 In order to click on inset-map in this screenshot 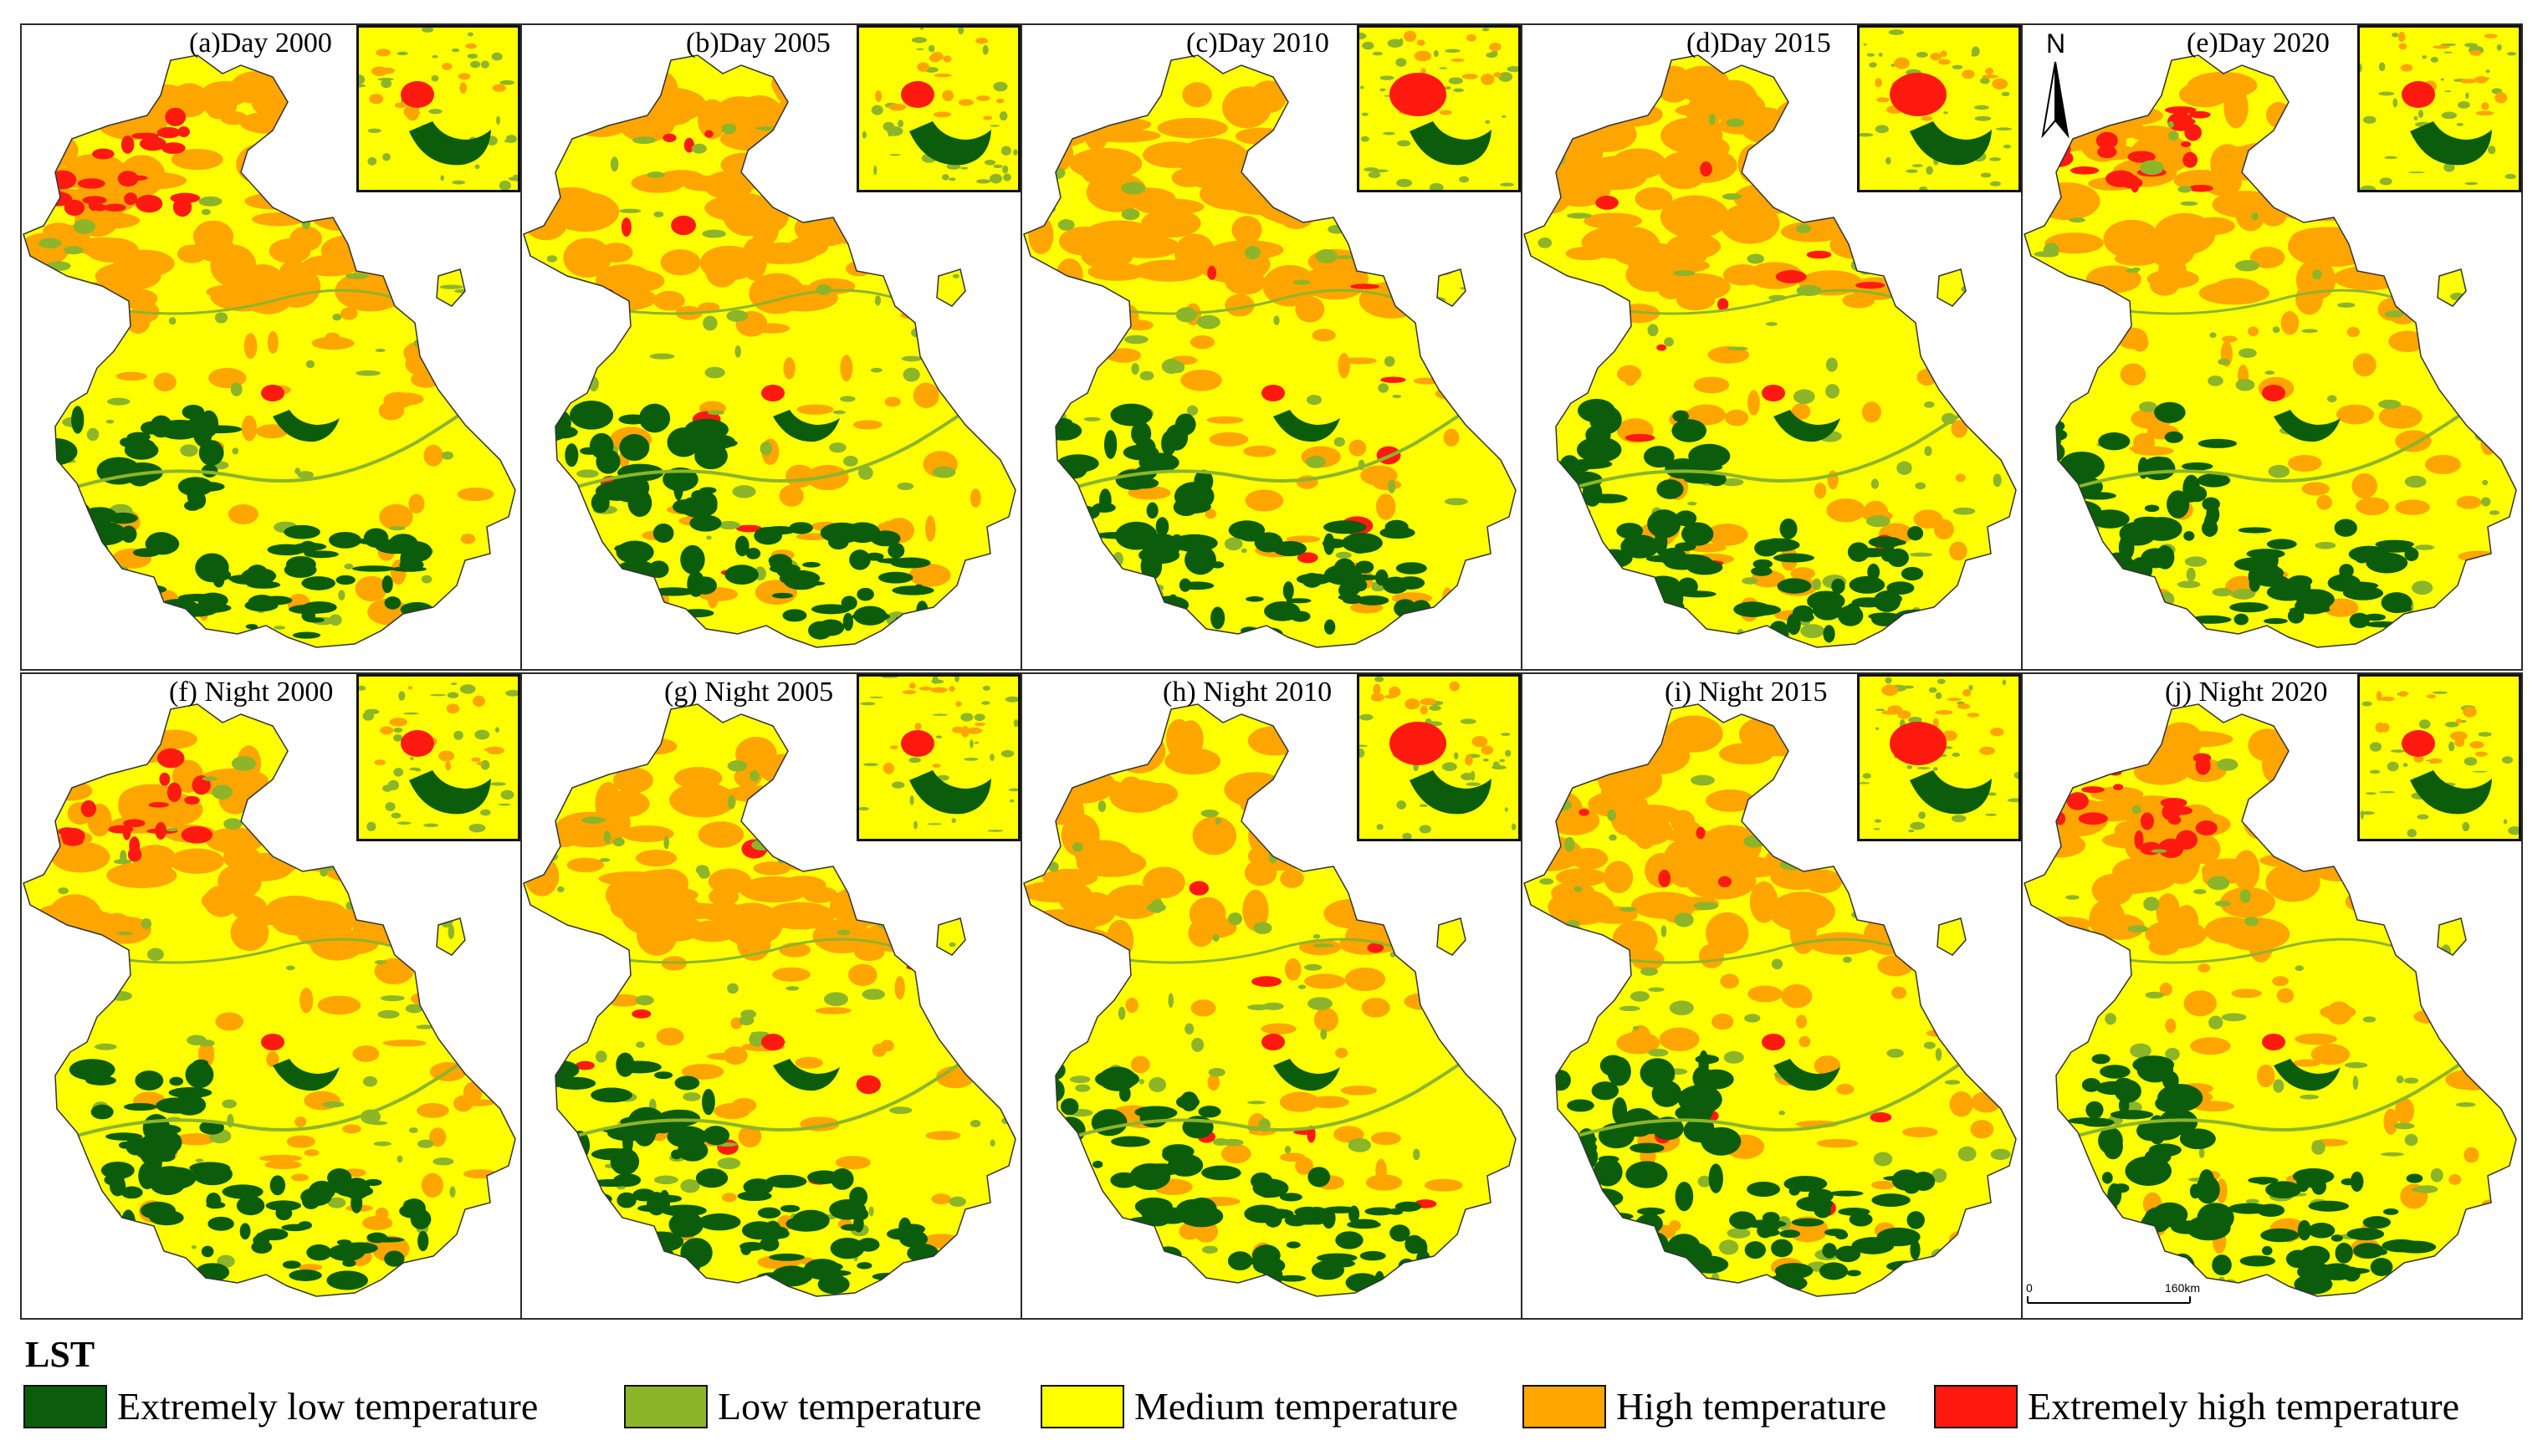, I will do `click(2439, 757)`.